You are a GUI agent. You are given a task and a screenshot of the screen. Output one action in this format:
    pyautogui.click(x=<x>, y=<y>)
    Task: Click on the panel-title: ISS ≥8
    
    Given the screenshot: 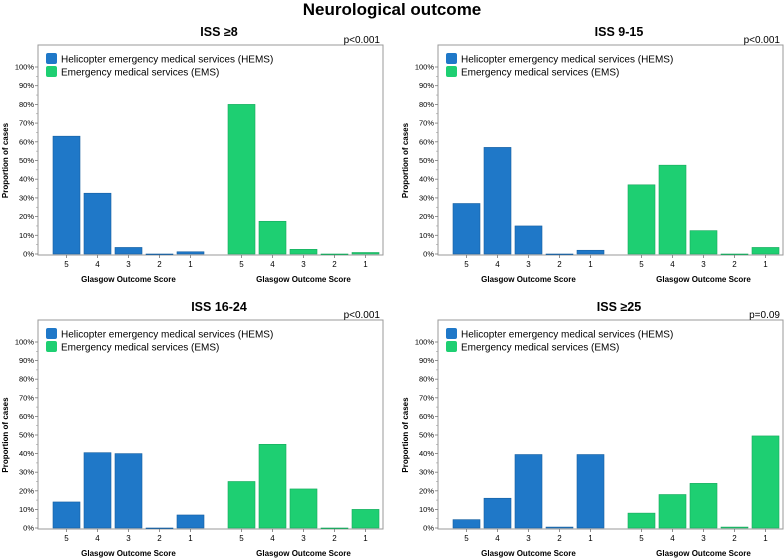 What is the action you would take?
    pyautogui.click(x=218, y=32)
    